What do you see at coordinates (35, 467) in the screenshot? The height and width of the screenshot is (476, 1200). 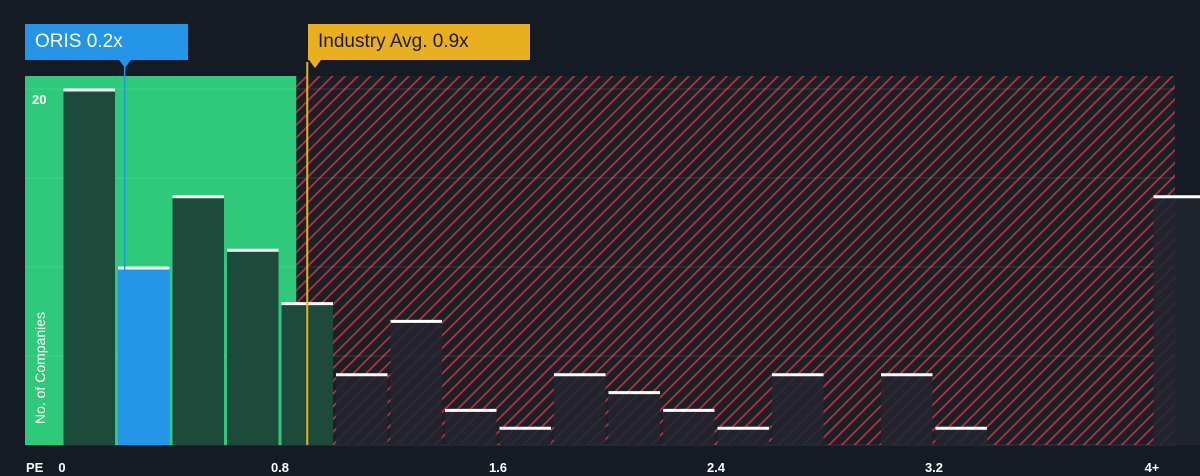 I see `x-axis-title: PE` at bounding box center [35, 467].